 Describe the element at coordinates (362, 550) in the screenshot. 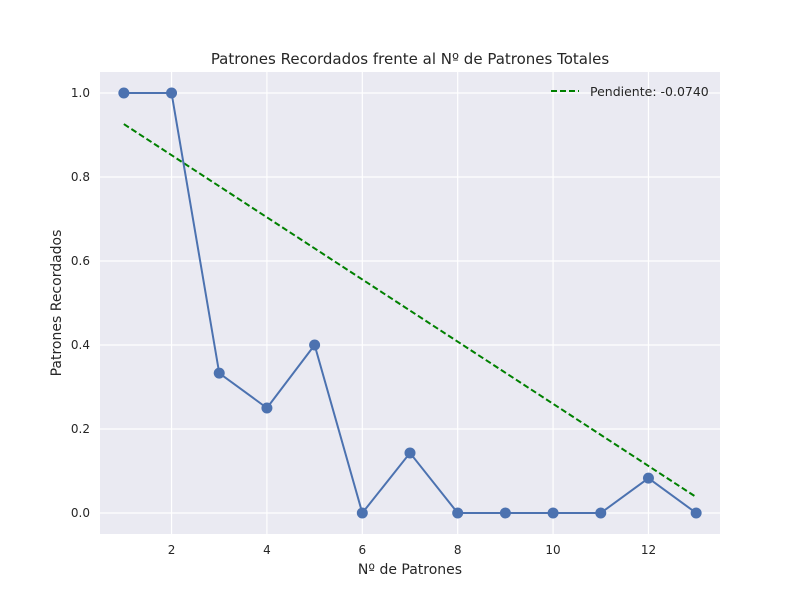

I see `x-tick-label: 6` at that location.